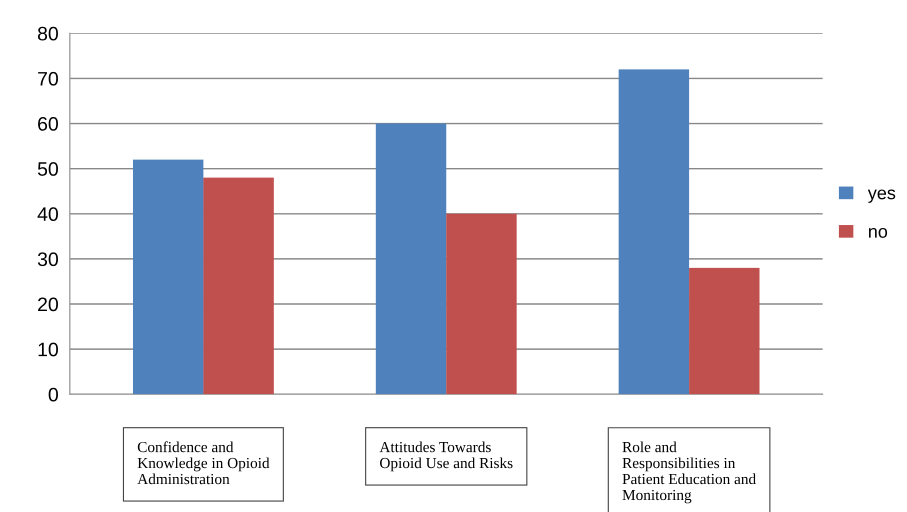  Describe the element at coordinates (48, 304) in the screenshot. I see `y-tick-label: 20` at that location.